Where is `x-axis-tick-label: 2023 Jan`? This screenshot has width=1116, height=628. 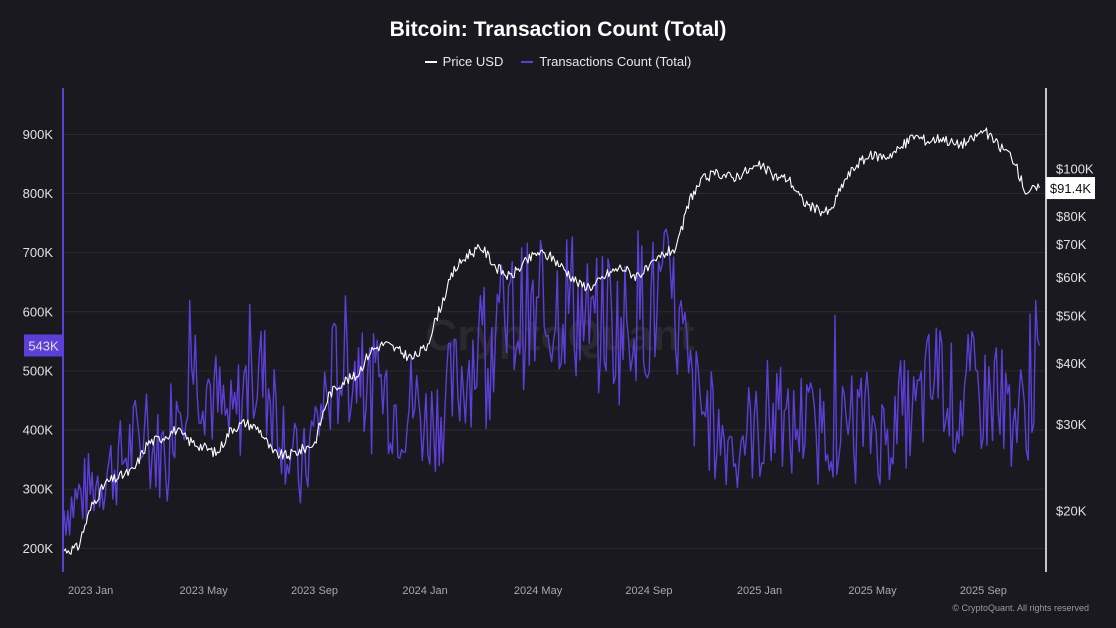
x-axis-tick-label: 2023 Jan is located at coordinates (90, 591).